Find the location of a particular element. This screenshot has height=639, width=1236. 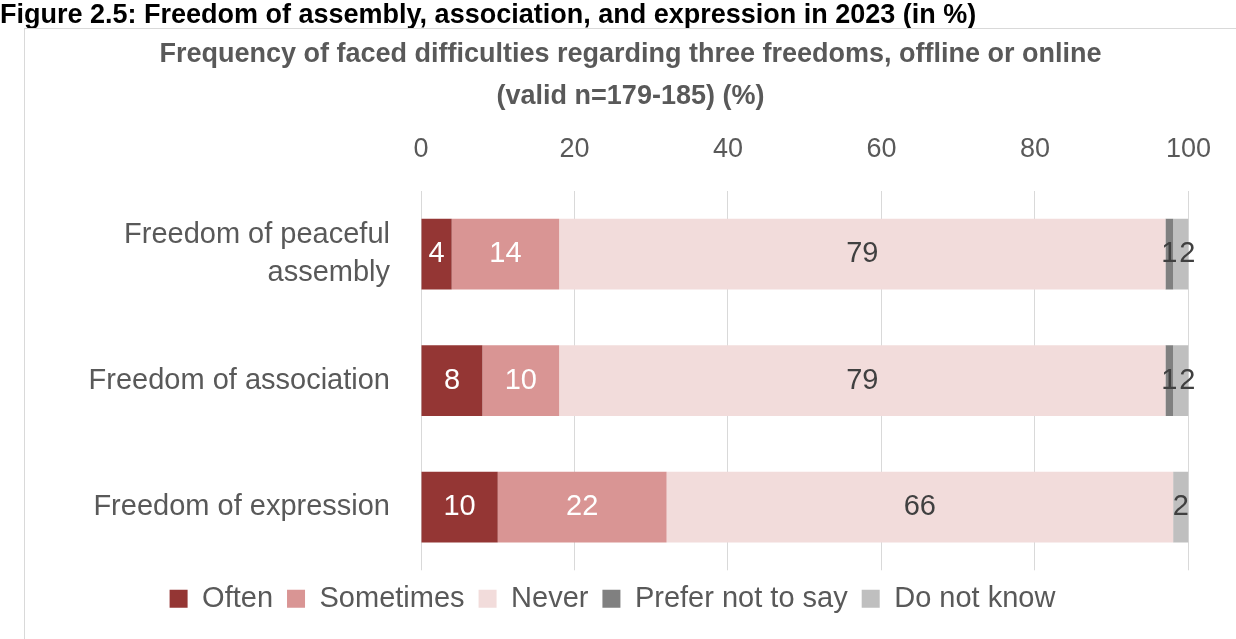

legend-label: Sometimes is located at coordinates (392, 596).